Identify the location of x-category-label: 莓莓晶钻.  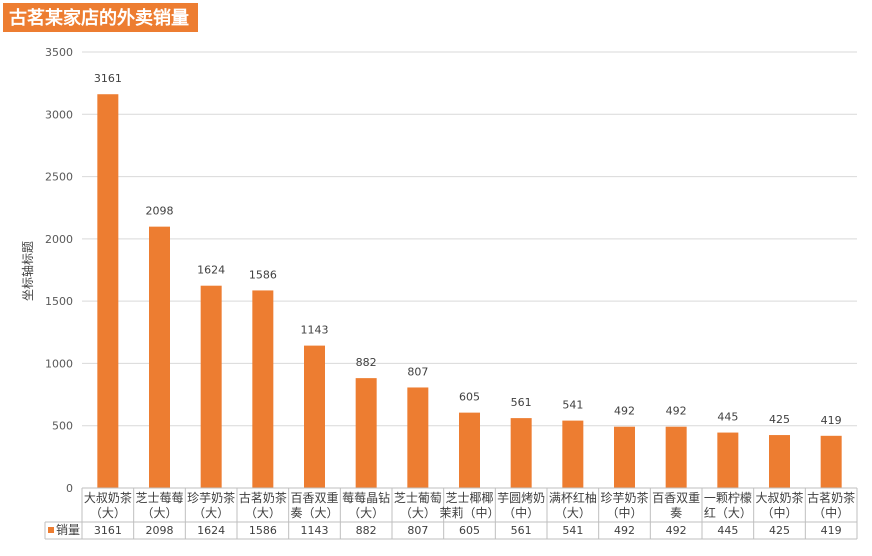
(366, 497).